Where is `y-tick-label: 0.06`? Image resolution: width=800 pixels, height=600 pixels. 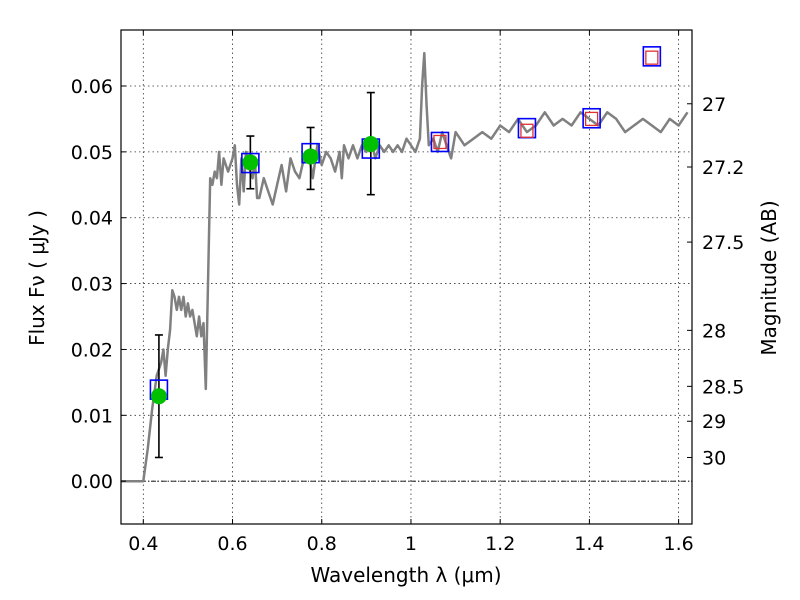
y-tick-label: 0.06 is located at coordinates (92, 87).